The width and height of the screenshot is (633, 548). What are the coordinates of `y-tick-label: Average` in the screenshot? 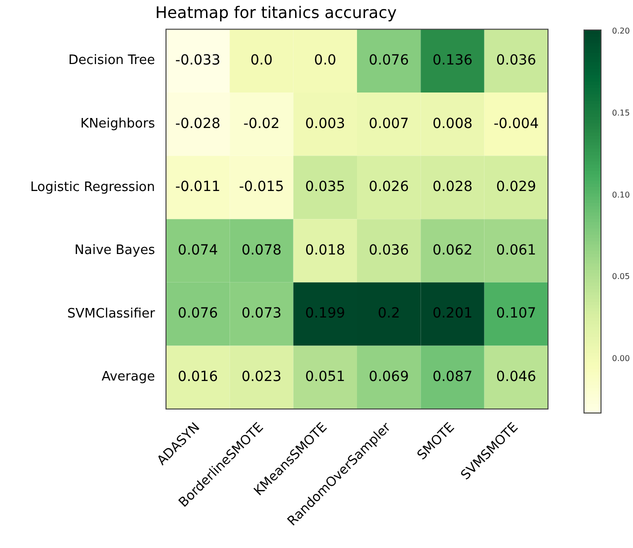 It's located at (128, 377).